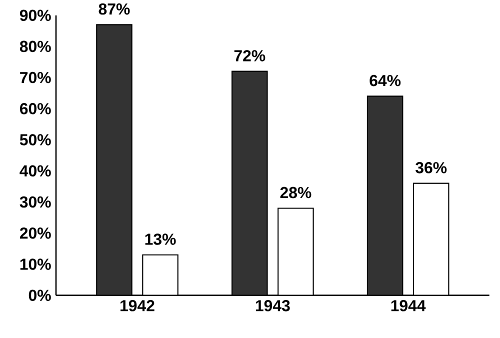  I want to click on y-tick-label: 40%, so click(35, 171).